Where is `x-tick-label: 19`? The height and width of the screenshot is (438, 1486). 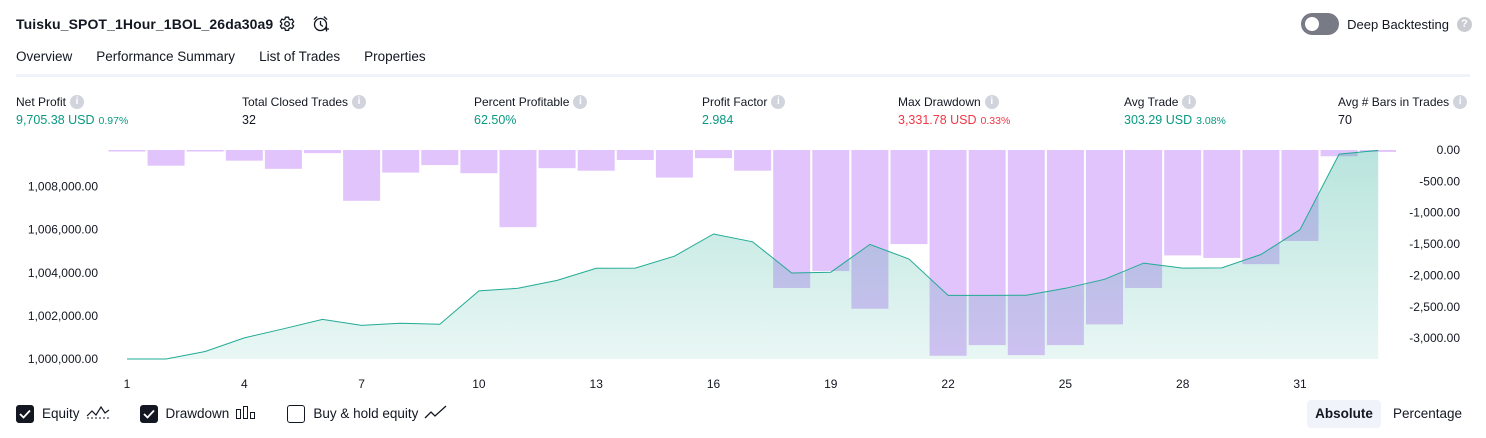 x-tick-label: 19 is located at coordinates (831, 384).